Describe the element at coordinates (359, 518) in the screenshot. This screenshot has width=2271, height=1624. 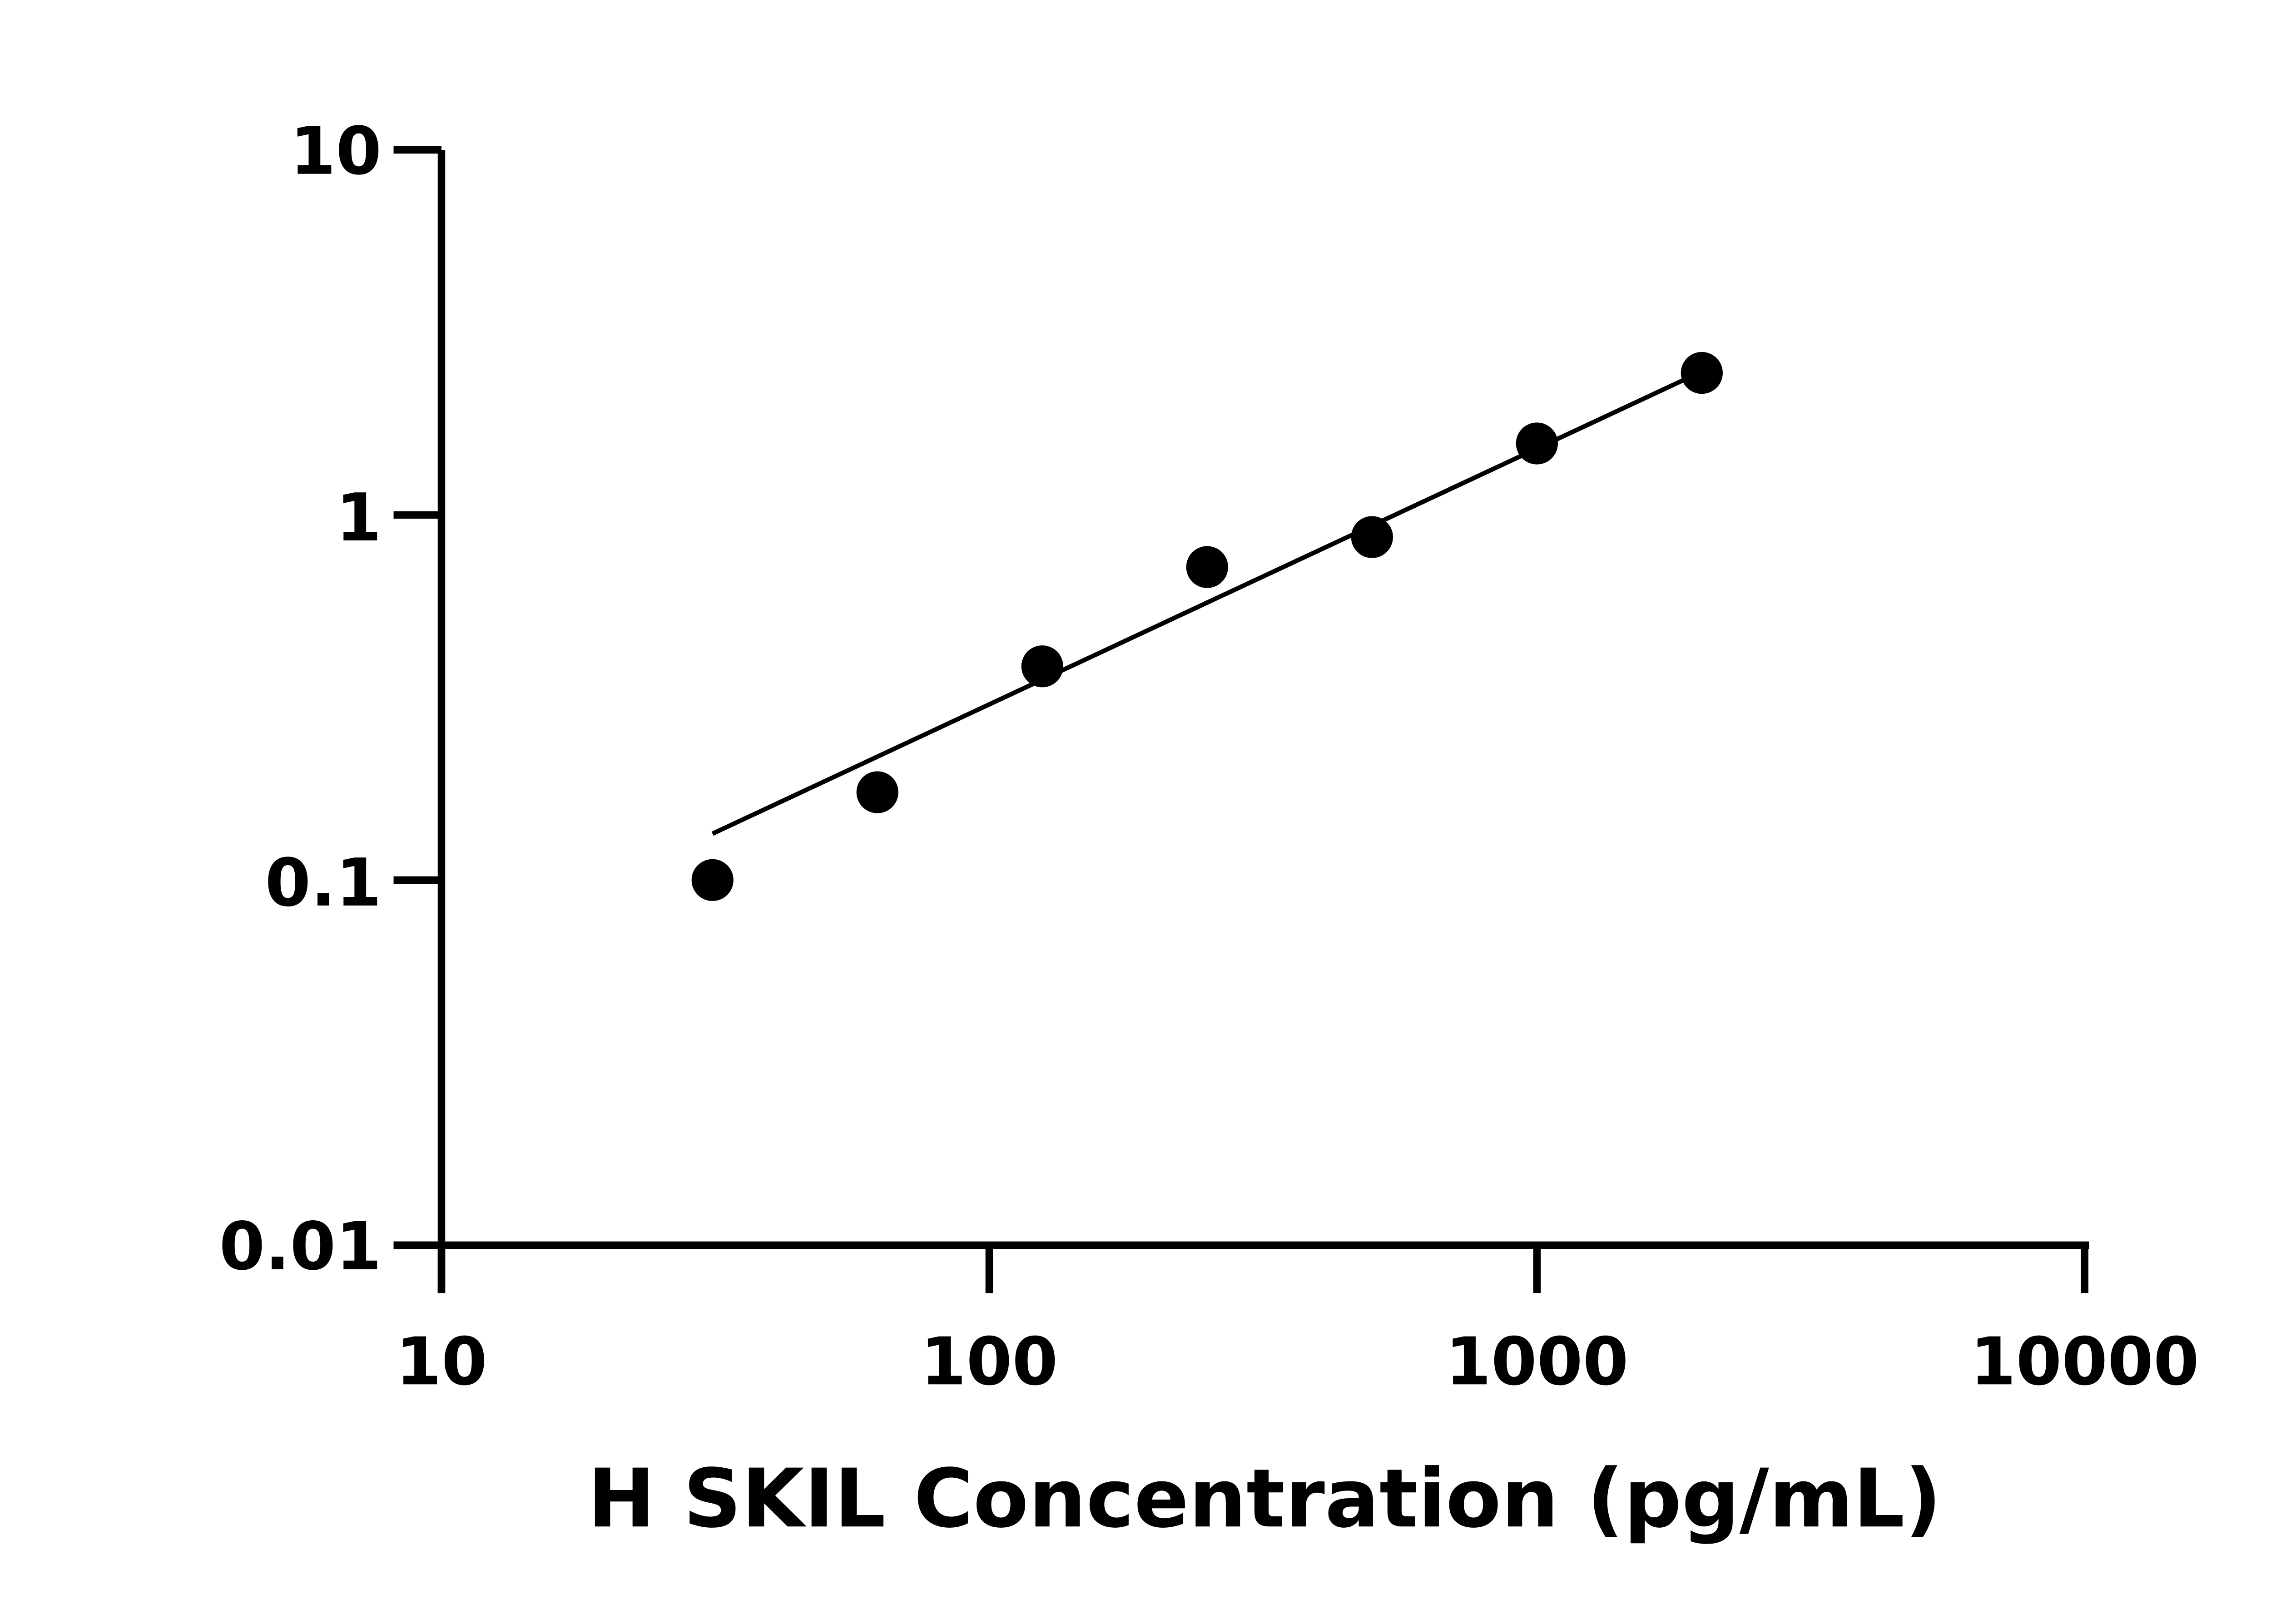
I see `y-tick-label: 1` at that location.